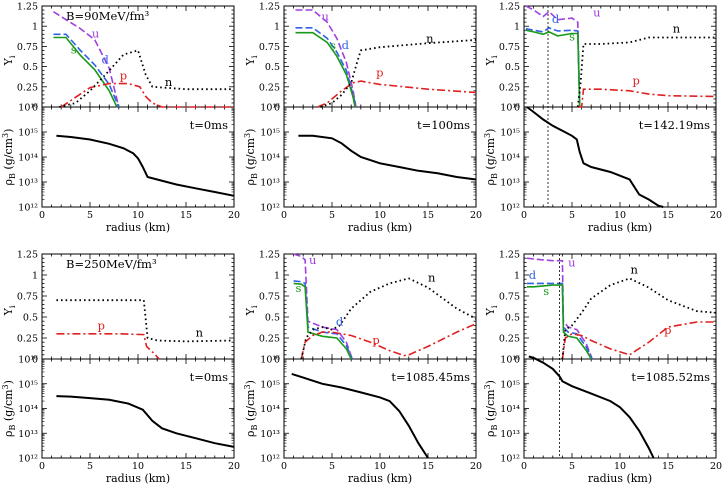 The height and width of the screenshot is (495, 723). Describe the element at coordinates (111, 264) in the screenshot. I see `bag-constant-label: B=250MeV/fm³` at that location.